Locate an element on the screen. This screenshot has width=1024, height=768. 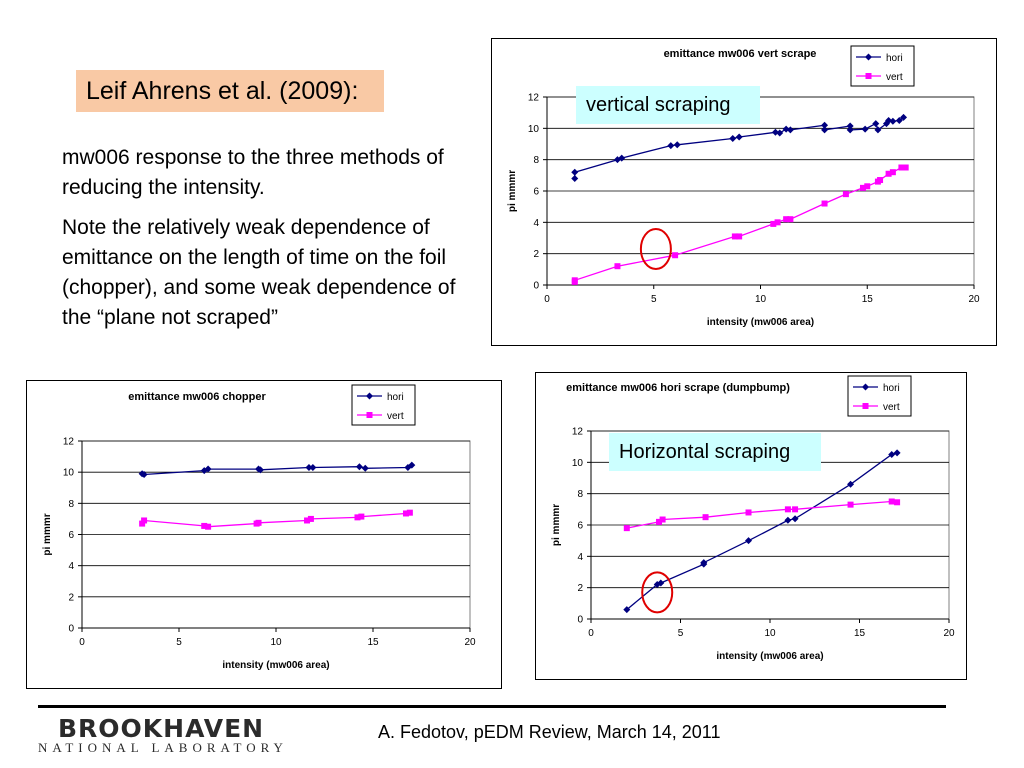
logo-subtitle: NATIONAL LABORATORY is located at coordinates (163, 747).